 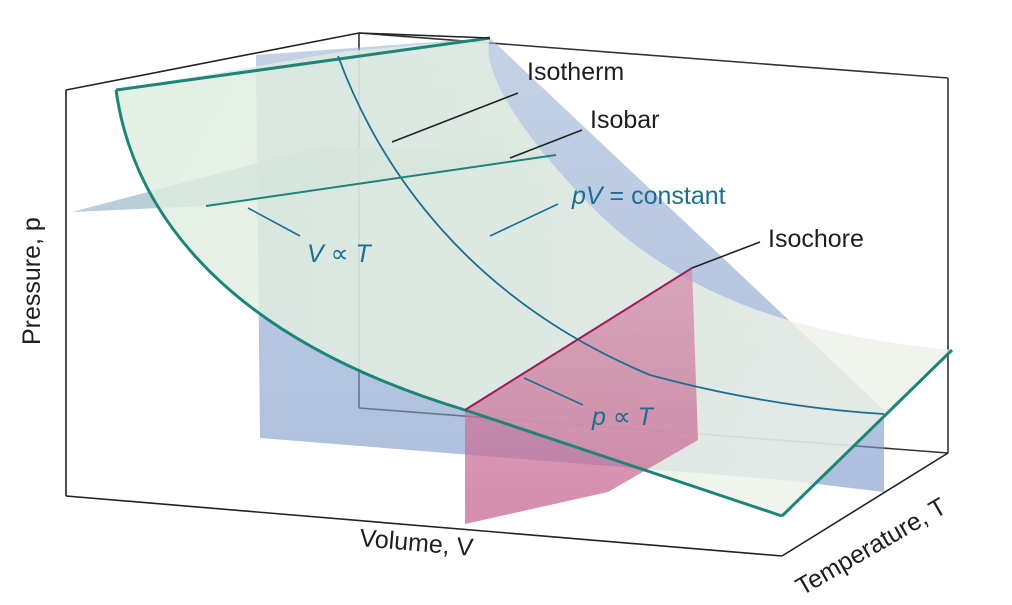 What do you see at coordinates (381, 180) in the screenshot?
I see `isobar-line` at bounding box center [381, 180].